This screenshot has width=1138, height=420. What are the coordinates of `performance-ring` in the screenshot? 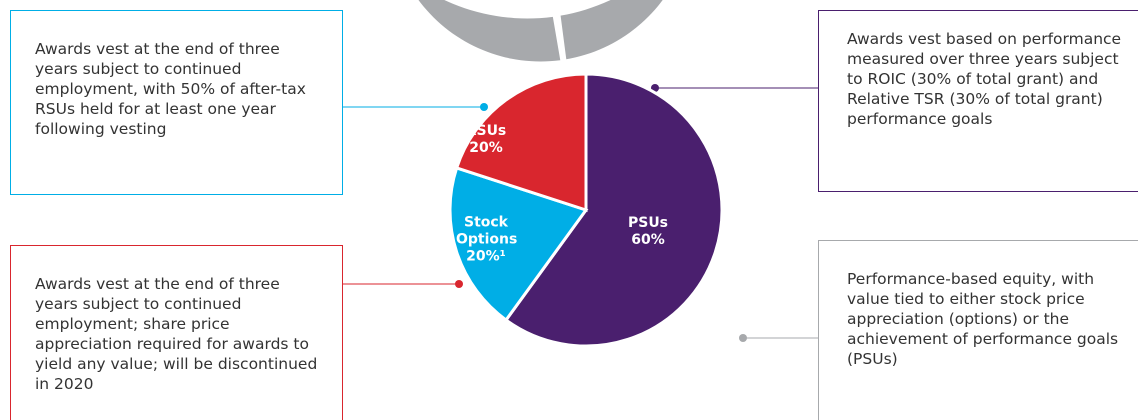 It's located at (540, 31).